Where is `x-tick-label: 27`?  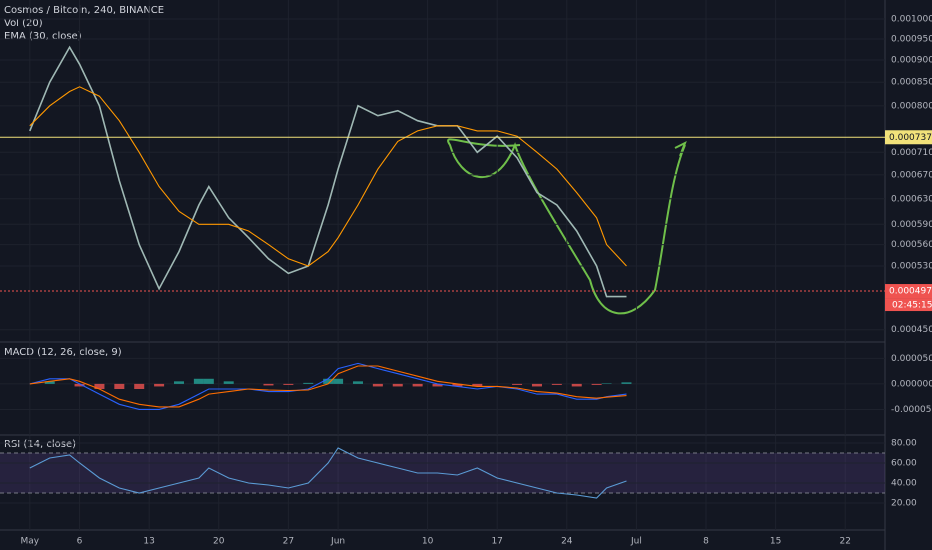 x-tick-label: 27 is located at coordinates (288, 542).